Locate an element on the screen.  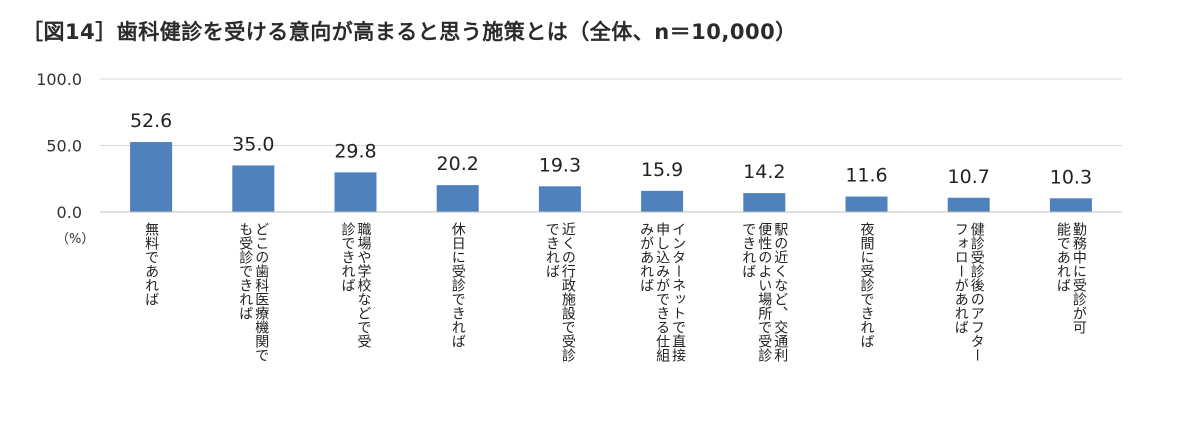
category-label: 無料であれば is located at coordinates (151, 264).